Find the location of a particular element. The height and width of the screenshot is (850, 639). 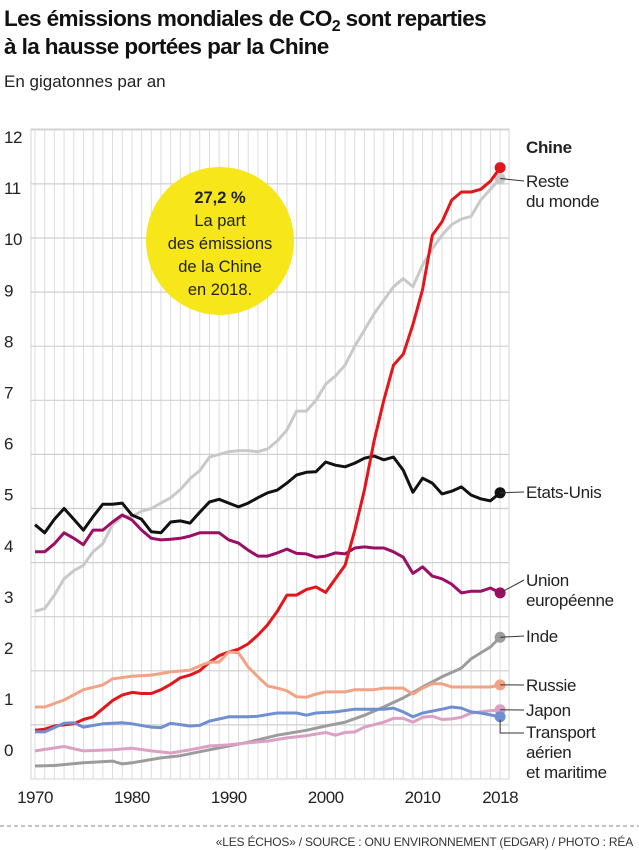

callout-line: La part is located at coordinates (220, 221).